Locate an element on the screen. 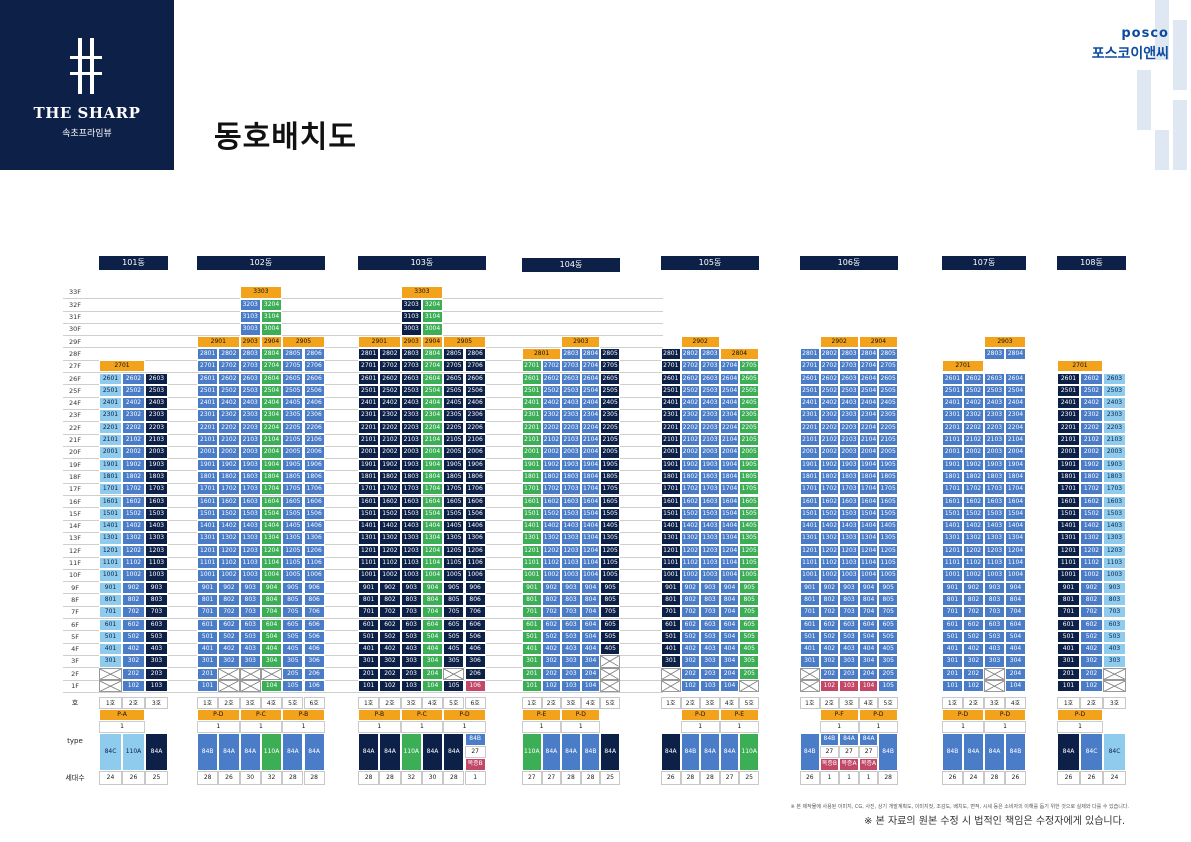  unit-cell: 2202 is located at coordinates (551, 427).